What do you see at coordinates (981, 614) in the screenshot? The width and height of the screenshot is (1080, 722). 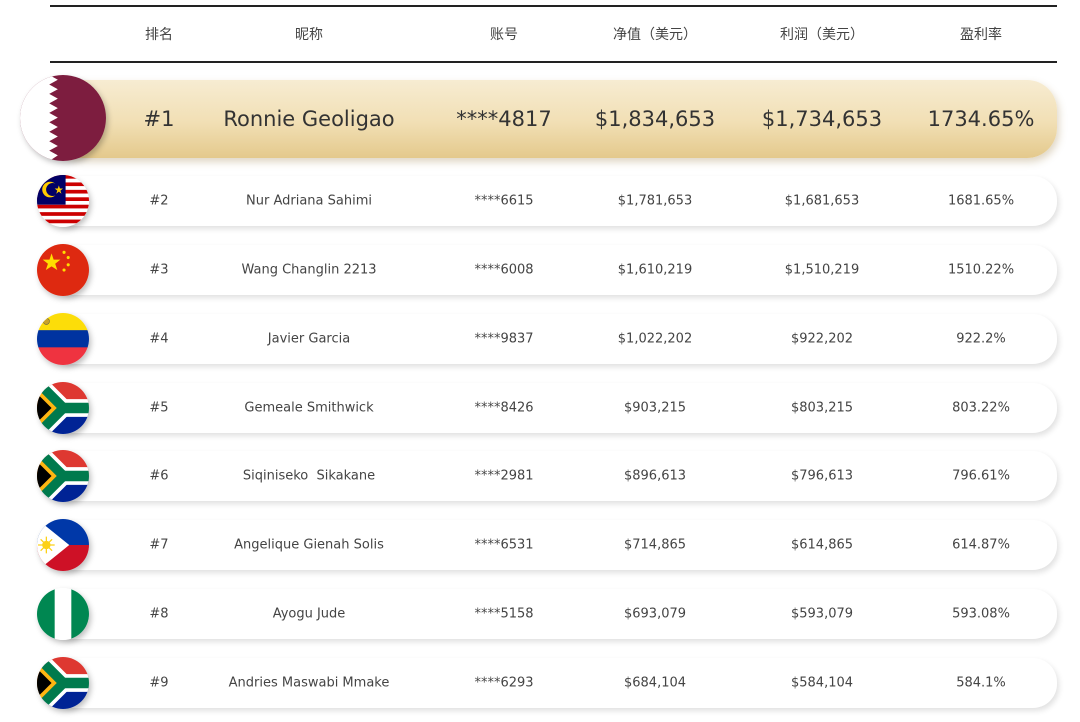 I see `cell: 593.08%` at bounding box center [981, 614].